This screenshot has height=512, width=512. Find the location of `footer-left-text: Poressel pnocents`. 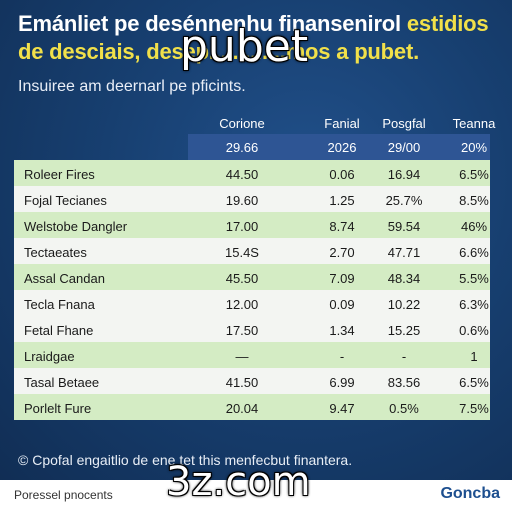

footer-left-text: Poressel pnocents is located at coordinates (63, 495).